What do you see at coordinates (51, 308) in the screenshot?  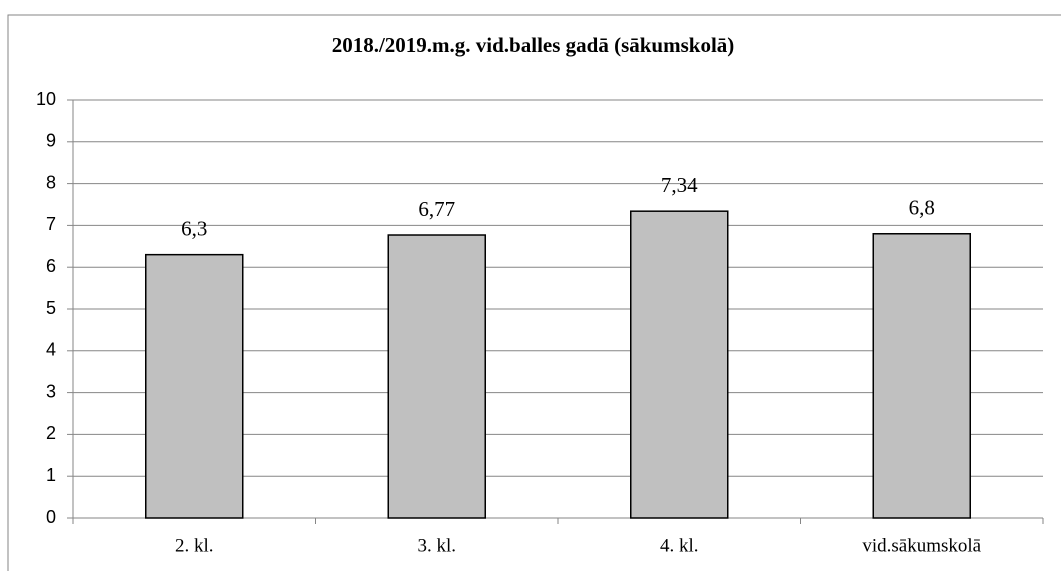 I see `y-tick-label: 5` at bounding box center [51, 308].